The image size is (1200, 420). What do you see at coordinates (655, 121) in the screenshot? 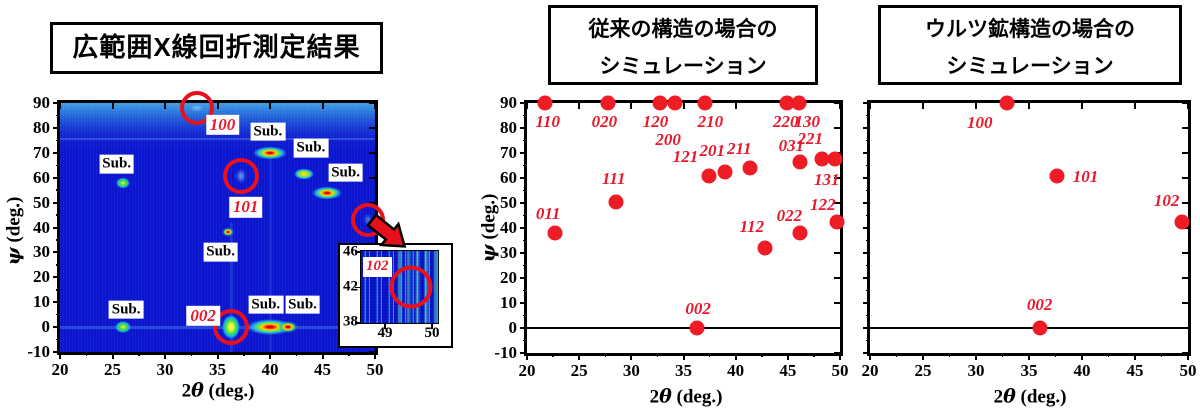
I see `point-label-120: 120` at bounding box center [655, 121].